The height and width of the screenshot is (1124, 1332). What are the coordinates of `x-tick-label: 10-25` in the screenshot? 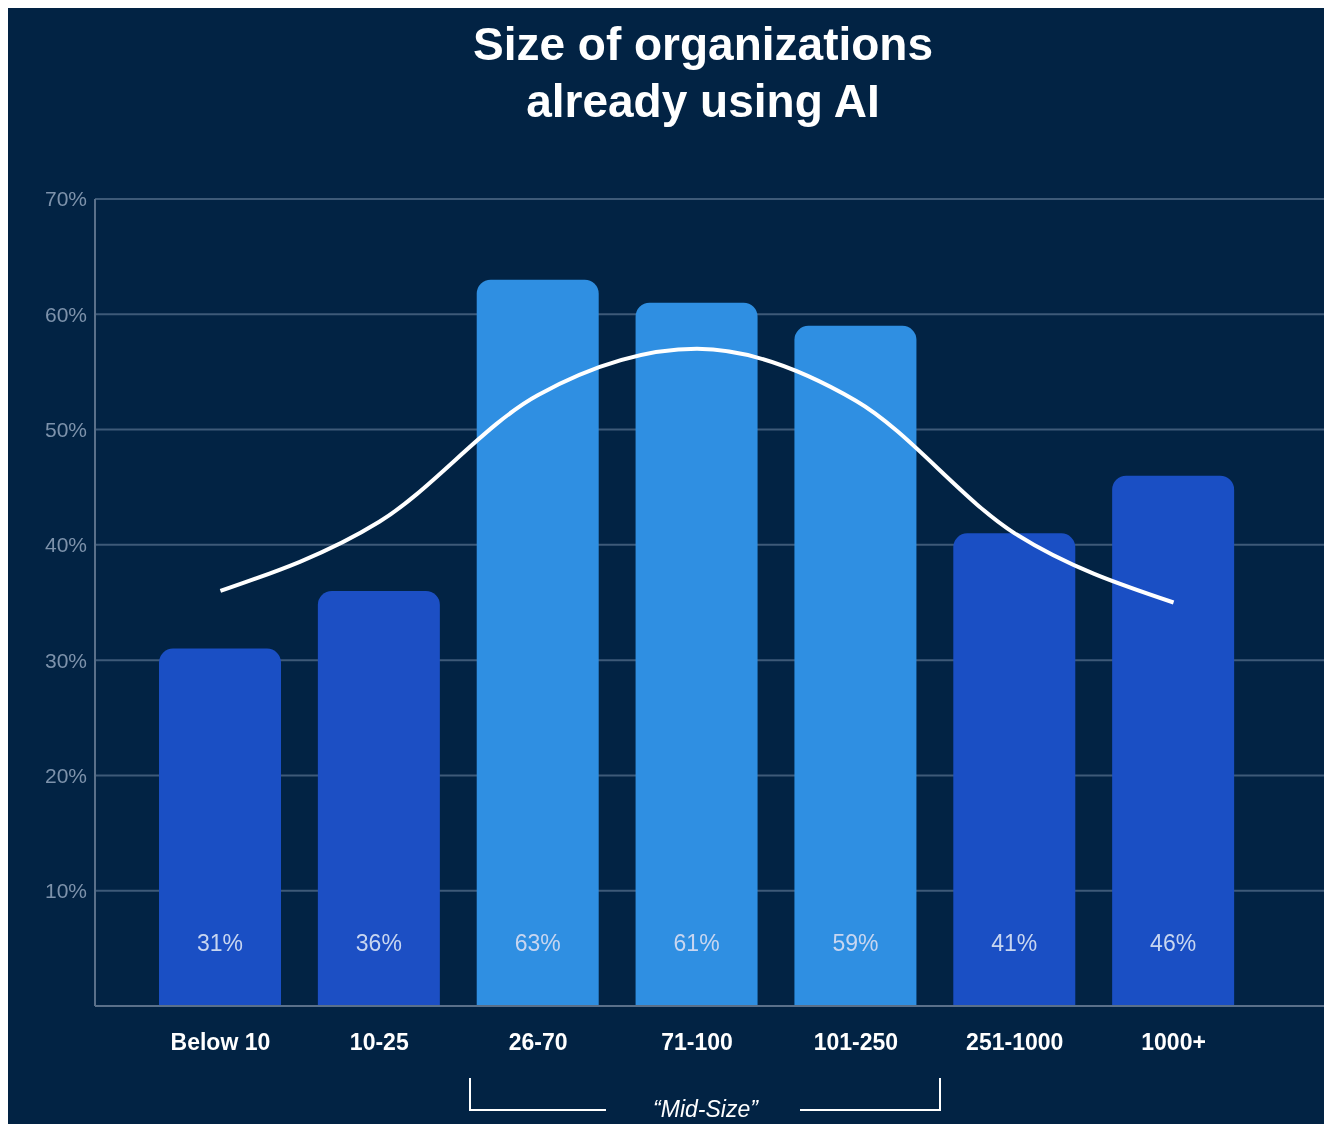 It's located at (379, 1042).